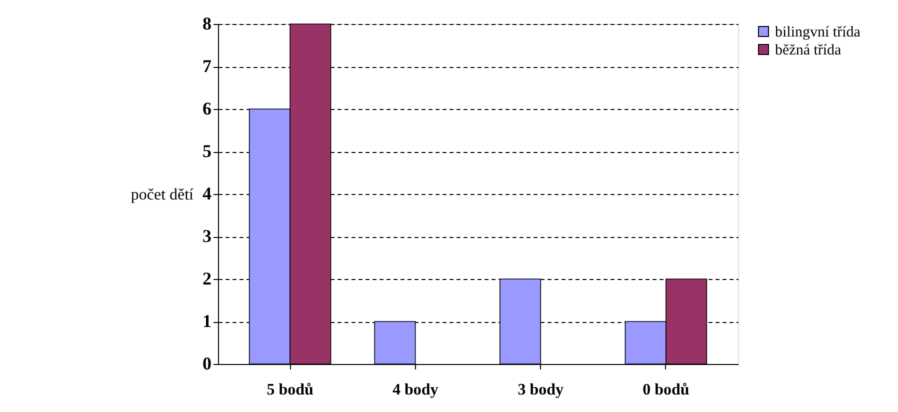 The image size is (898, 412). I want to click on y-tick-label: 7, so click(207, 66).